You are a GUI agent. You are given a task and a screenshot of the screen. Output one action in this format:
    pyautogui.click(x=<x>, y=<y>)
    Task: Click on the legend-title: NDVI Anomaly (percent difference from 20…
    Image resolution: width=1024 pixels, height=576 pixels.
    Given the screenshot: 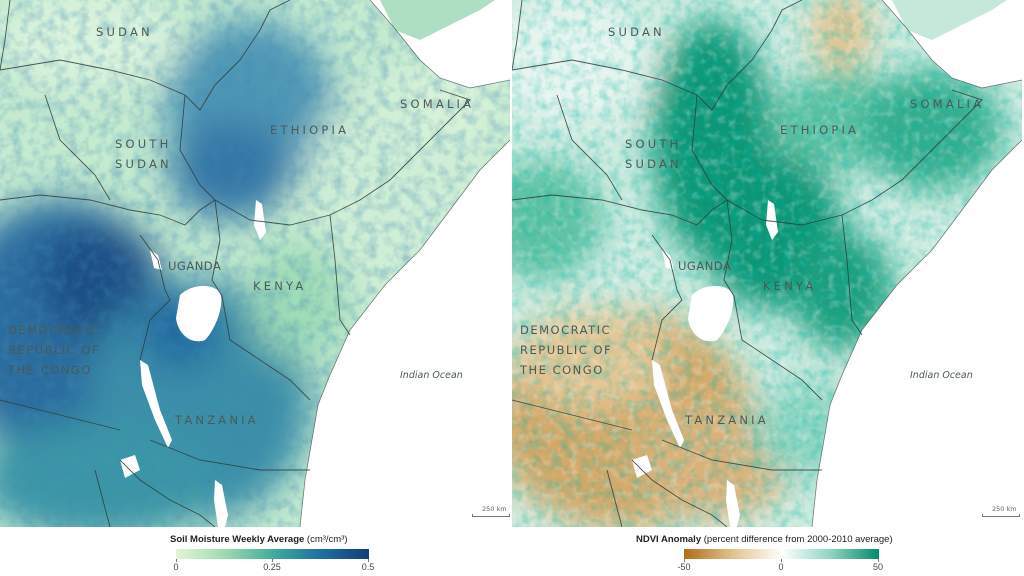 What is the action you would take?
    pyautogui.click(x=764, y=539)
    